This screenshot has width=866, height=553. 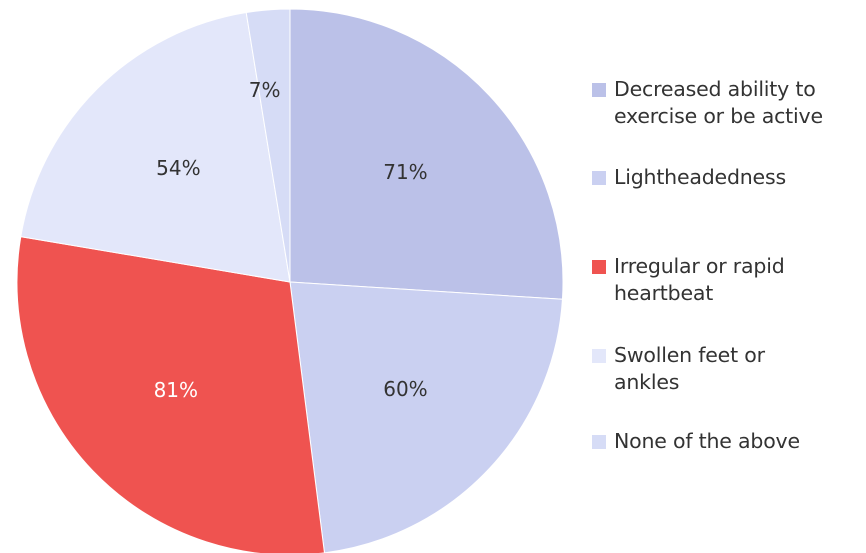 What do you see at coordinates (739, 441) in the screenshot?
I see `legend-label: None of the above` at bounding box center [739, 441].